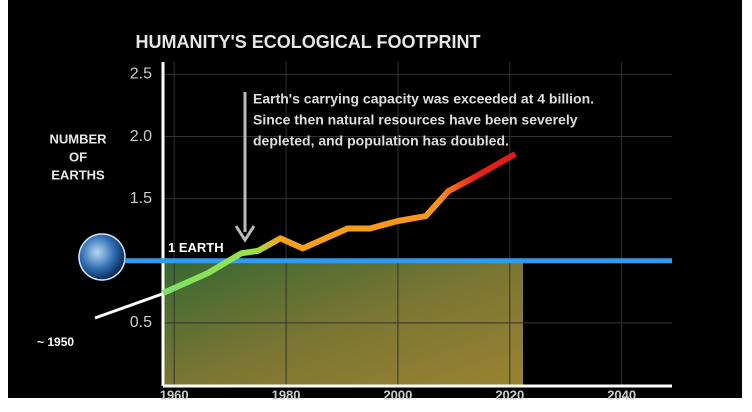  I want to click on x-tick-label: 2000, so click(397, 394).